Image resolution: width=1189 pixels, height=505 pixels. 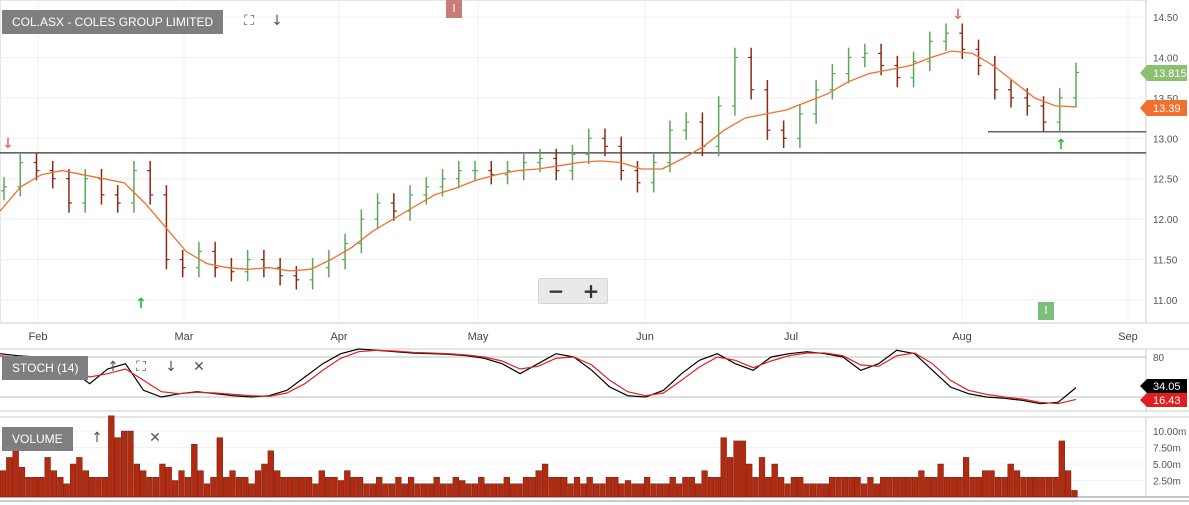 I want to click on stoch-label: STOCH (14), so click(x=45, y=368).